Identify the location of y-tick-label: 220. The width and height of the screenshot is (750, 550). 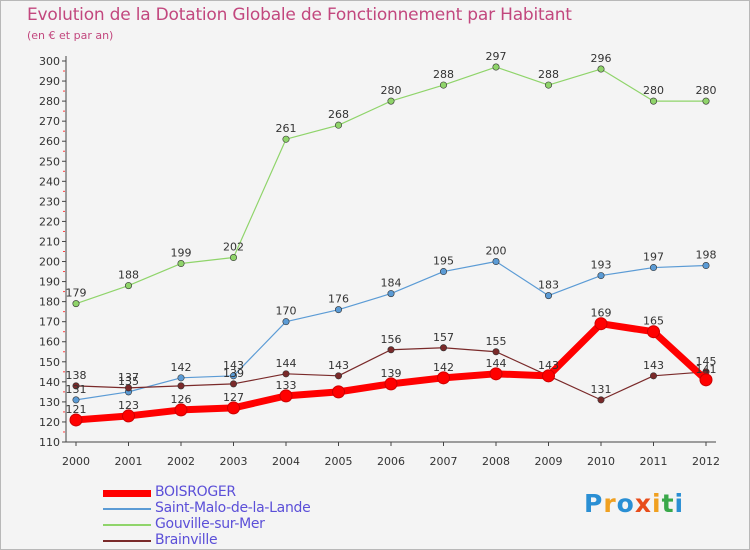
(49, 221).